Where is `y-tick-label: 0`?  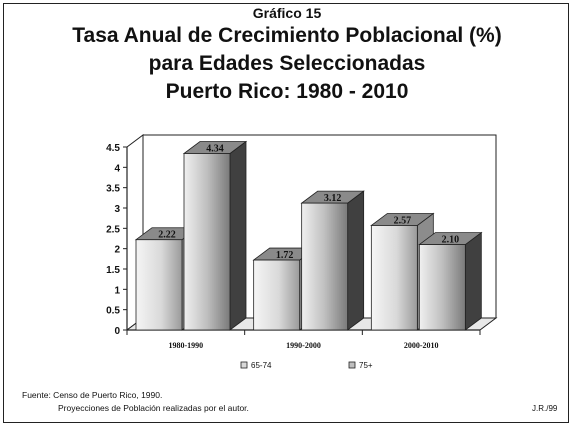
y-tick-label: 0 is located at coordinates (117, 331).